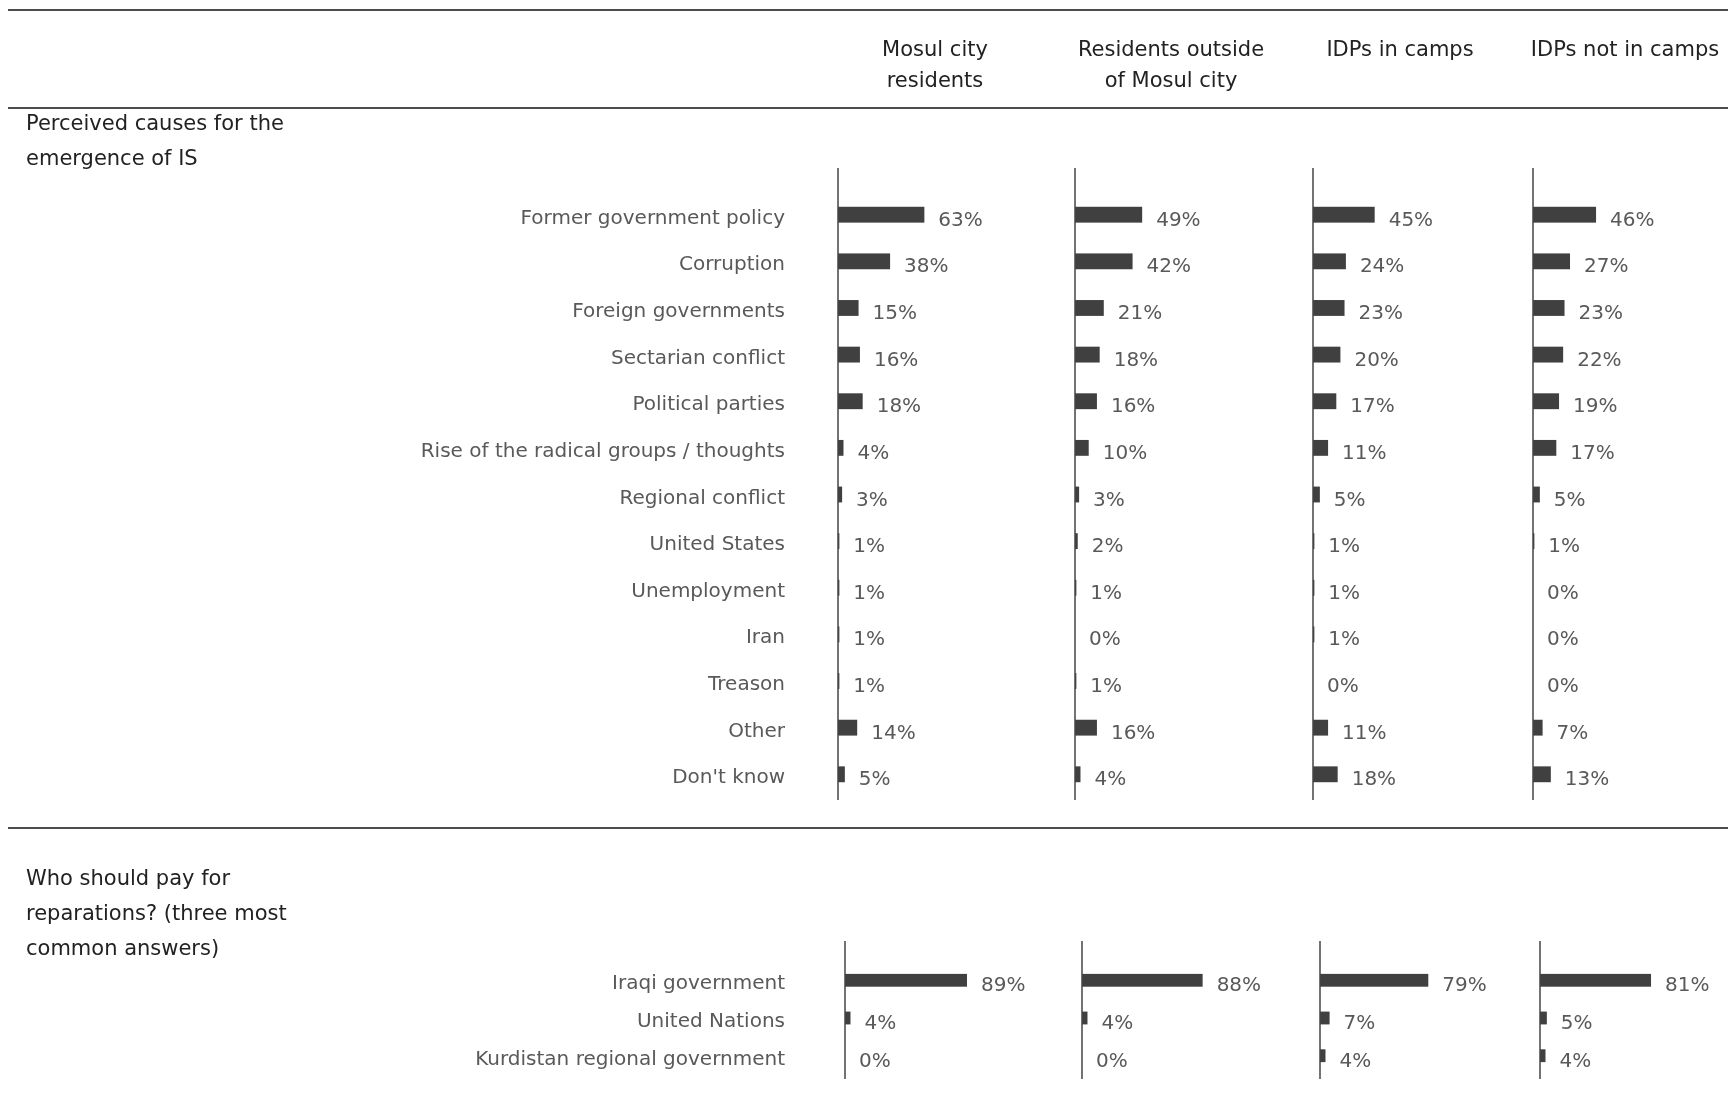 This screenshot has width=1736, height=1115. Describe the element at coordinates (1464, 984) in the screenshot. I see `data-label: 79%` at that location.